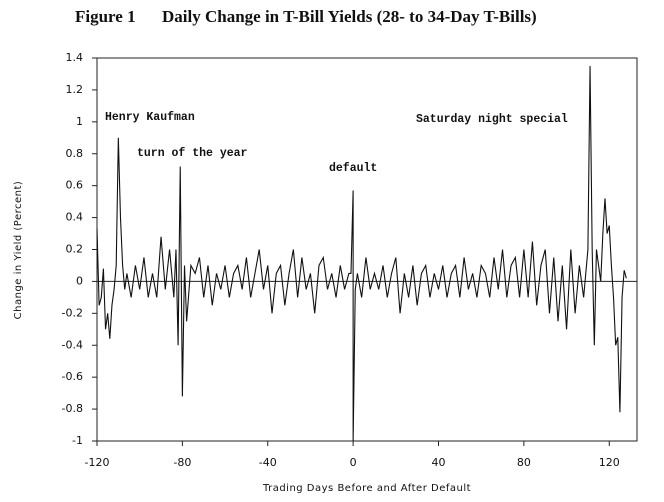  What do you see at coordinates (77, 440) in the screenshot?
I see `y-tick-label: -1` at bounding box center [77, 440].